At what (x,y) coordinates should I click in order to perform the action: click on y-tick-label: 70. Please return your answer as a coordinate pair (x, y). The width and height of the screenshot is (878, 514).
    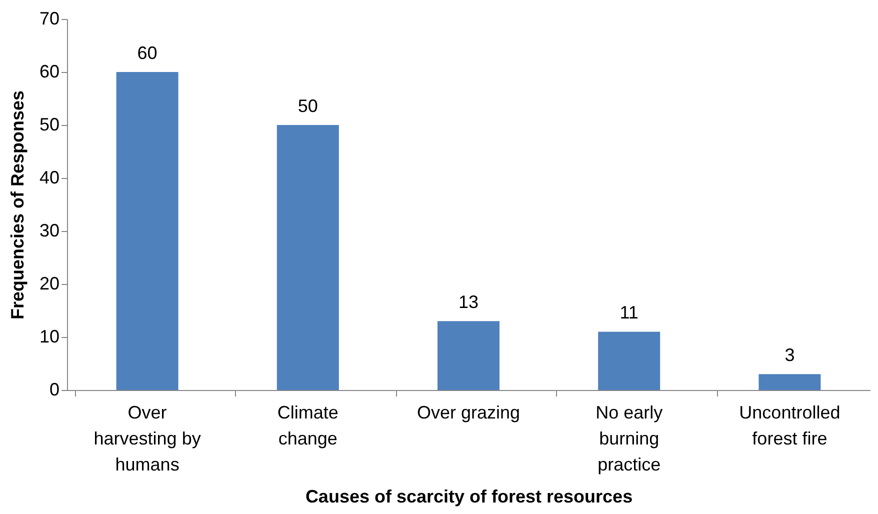
    Looking at the image, I should click on (49, 18).